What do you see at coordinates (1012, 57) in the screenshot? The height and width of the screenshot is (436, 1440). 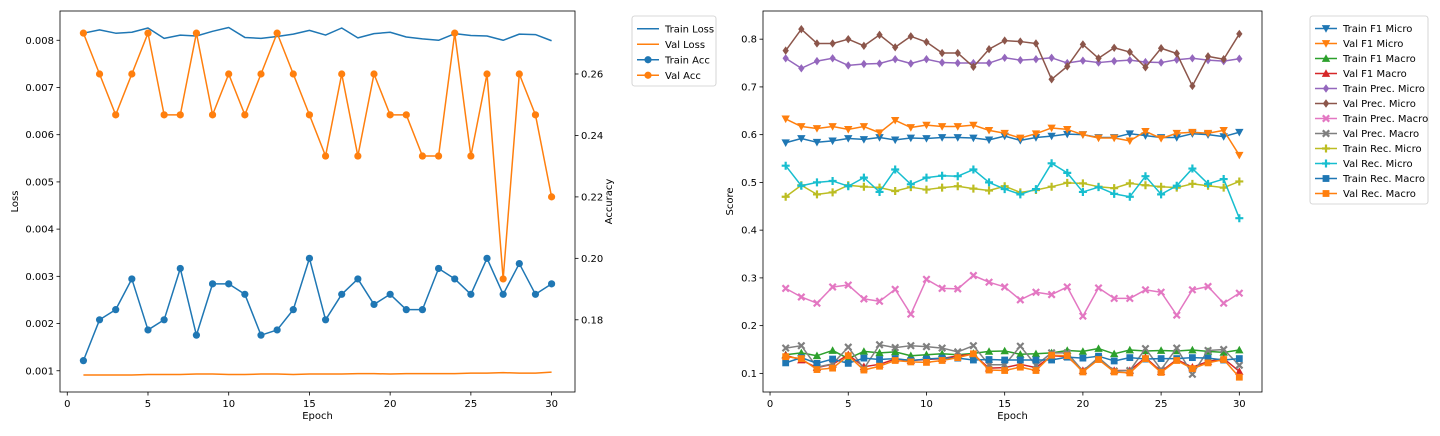 I see `series-val-prec-micro` at bounding box center [1012, 57].